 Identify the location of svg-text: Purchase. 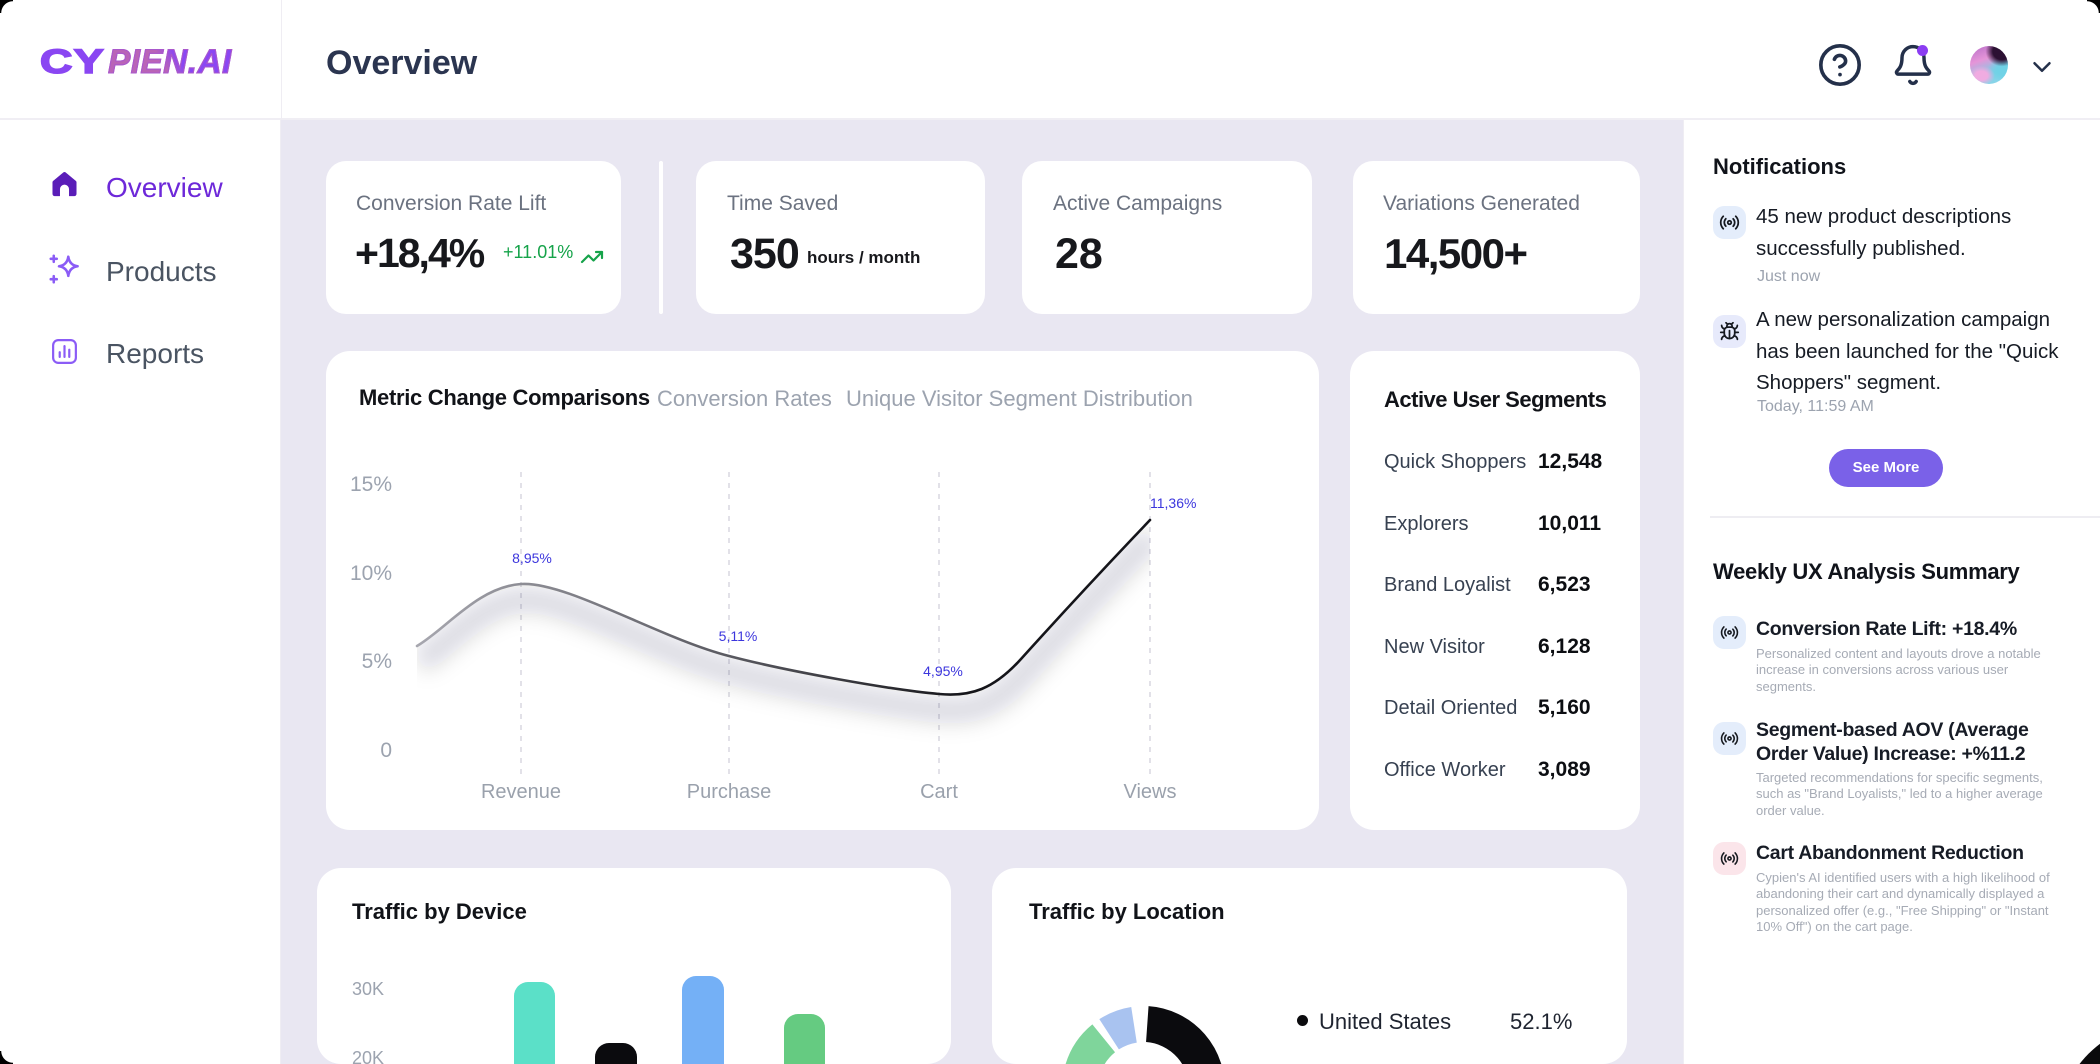
(729, 792).